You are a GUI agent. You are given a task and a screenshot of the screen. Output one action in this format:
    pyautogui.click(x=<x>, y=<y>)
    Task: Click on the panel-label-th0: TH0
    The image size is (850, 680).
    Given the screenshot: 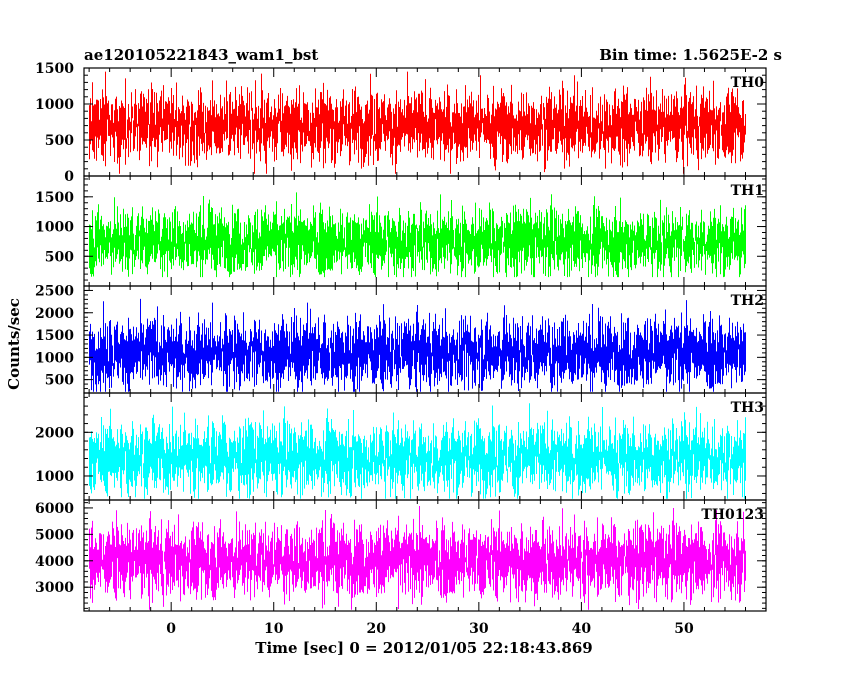 What is the action you would take?
    pyautogui.click(x=748, y=83)
    